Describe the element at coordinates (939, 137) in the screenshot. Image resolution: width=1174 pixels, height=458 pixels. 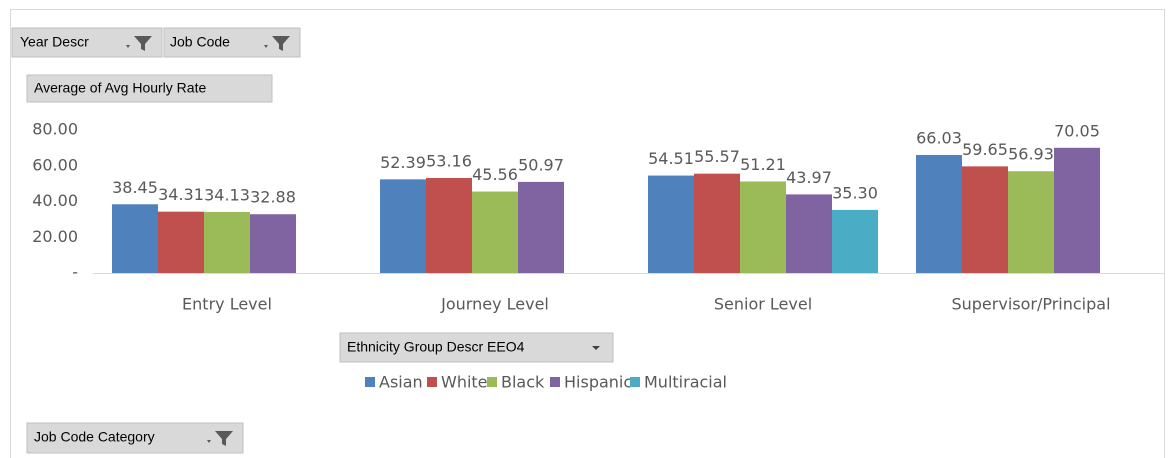
I see `data-label: 66.03` at that location.